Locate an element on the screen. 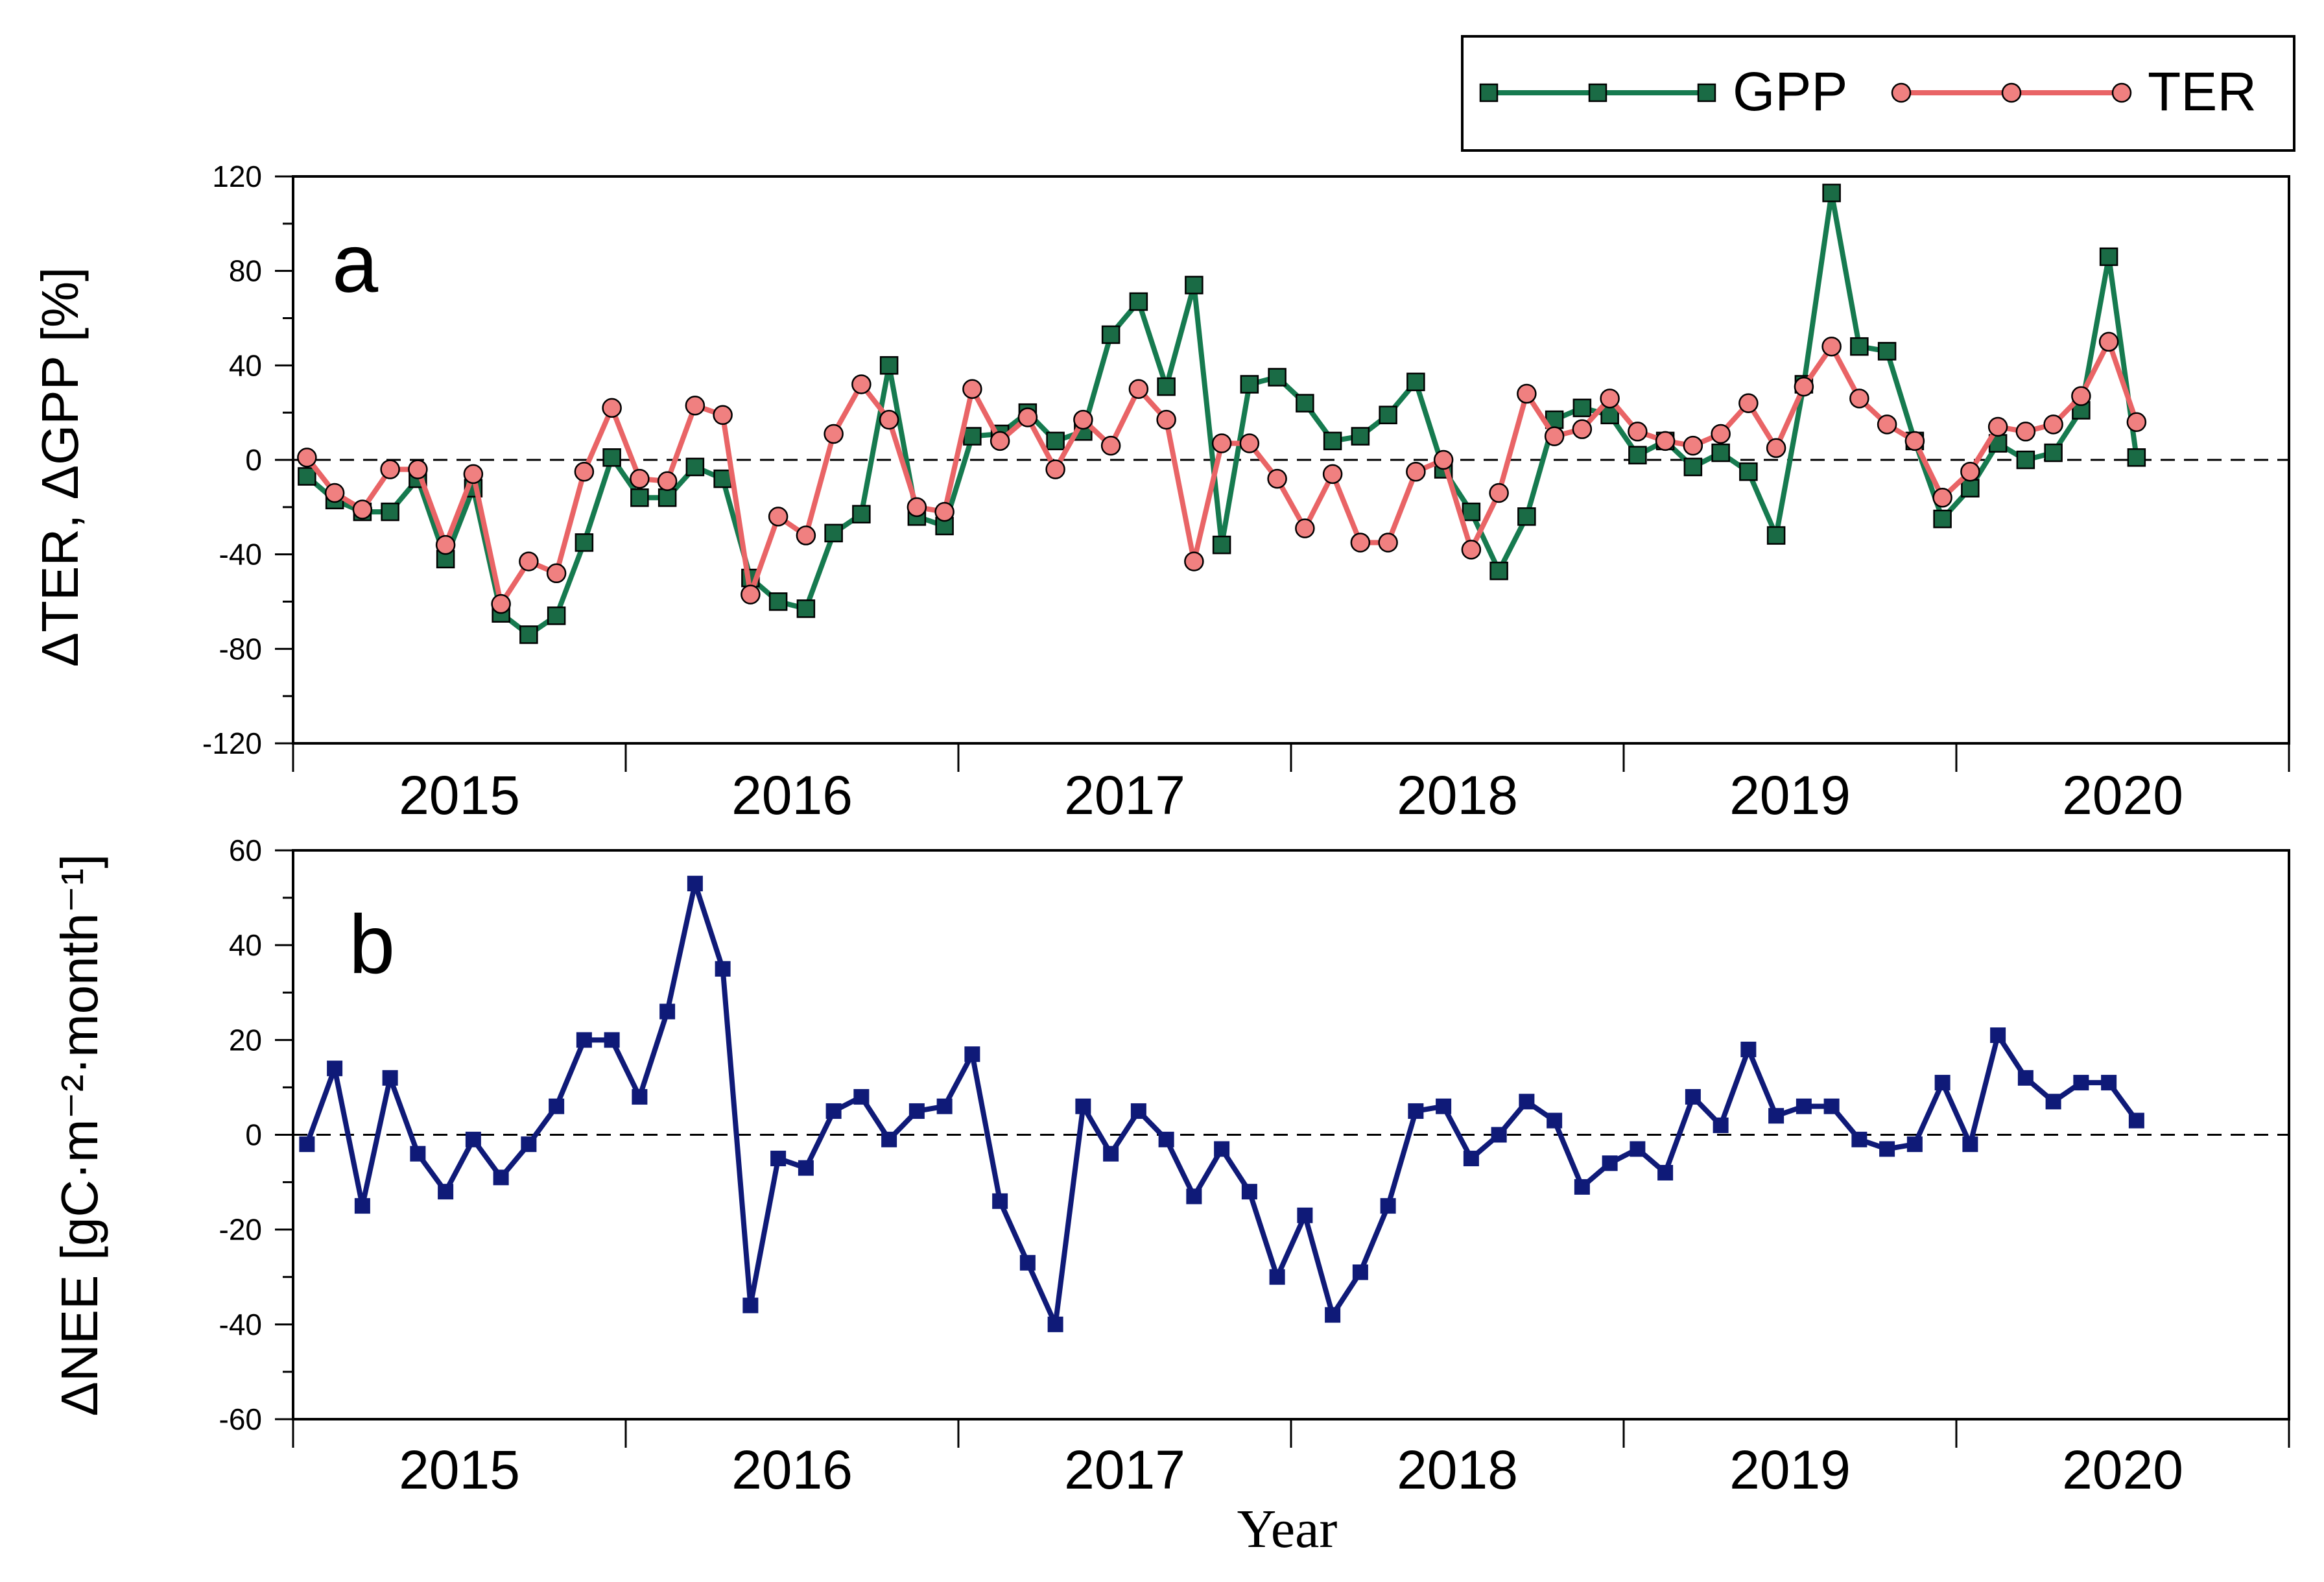  x-year-label: 2018 is located at coordinates (1458, 1469).